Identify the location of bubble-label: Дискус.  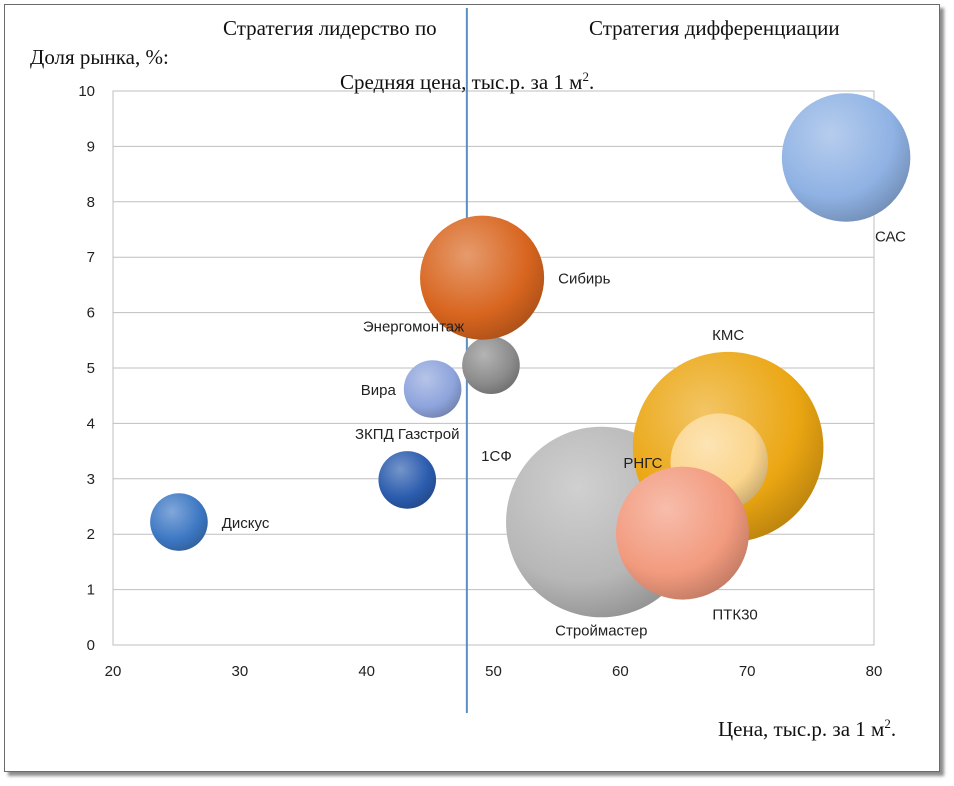
(246, 523).